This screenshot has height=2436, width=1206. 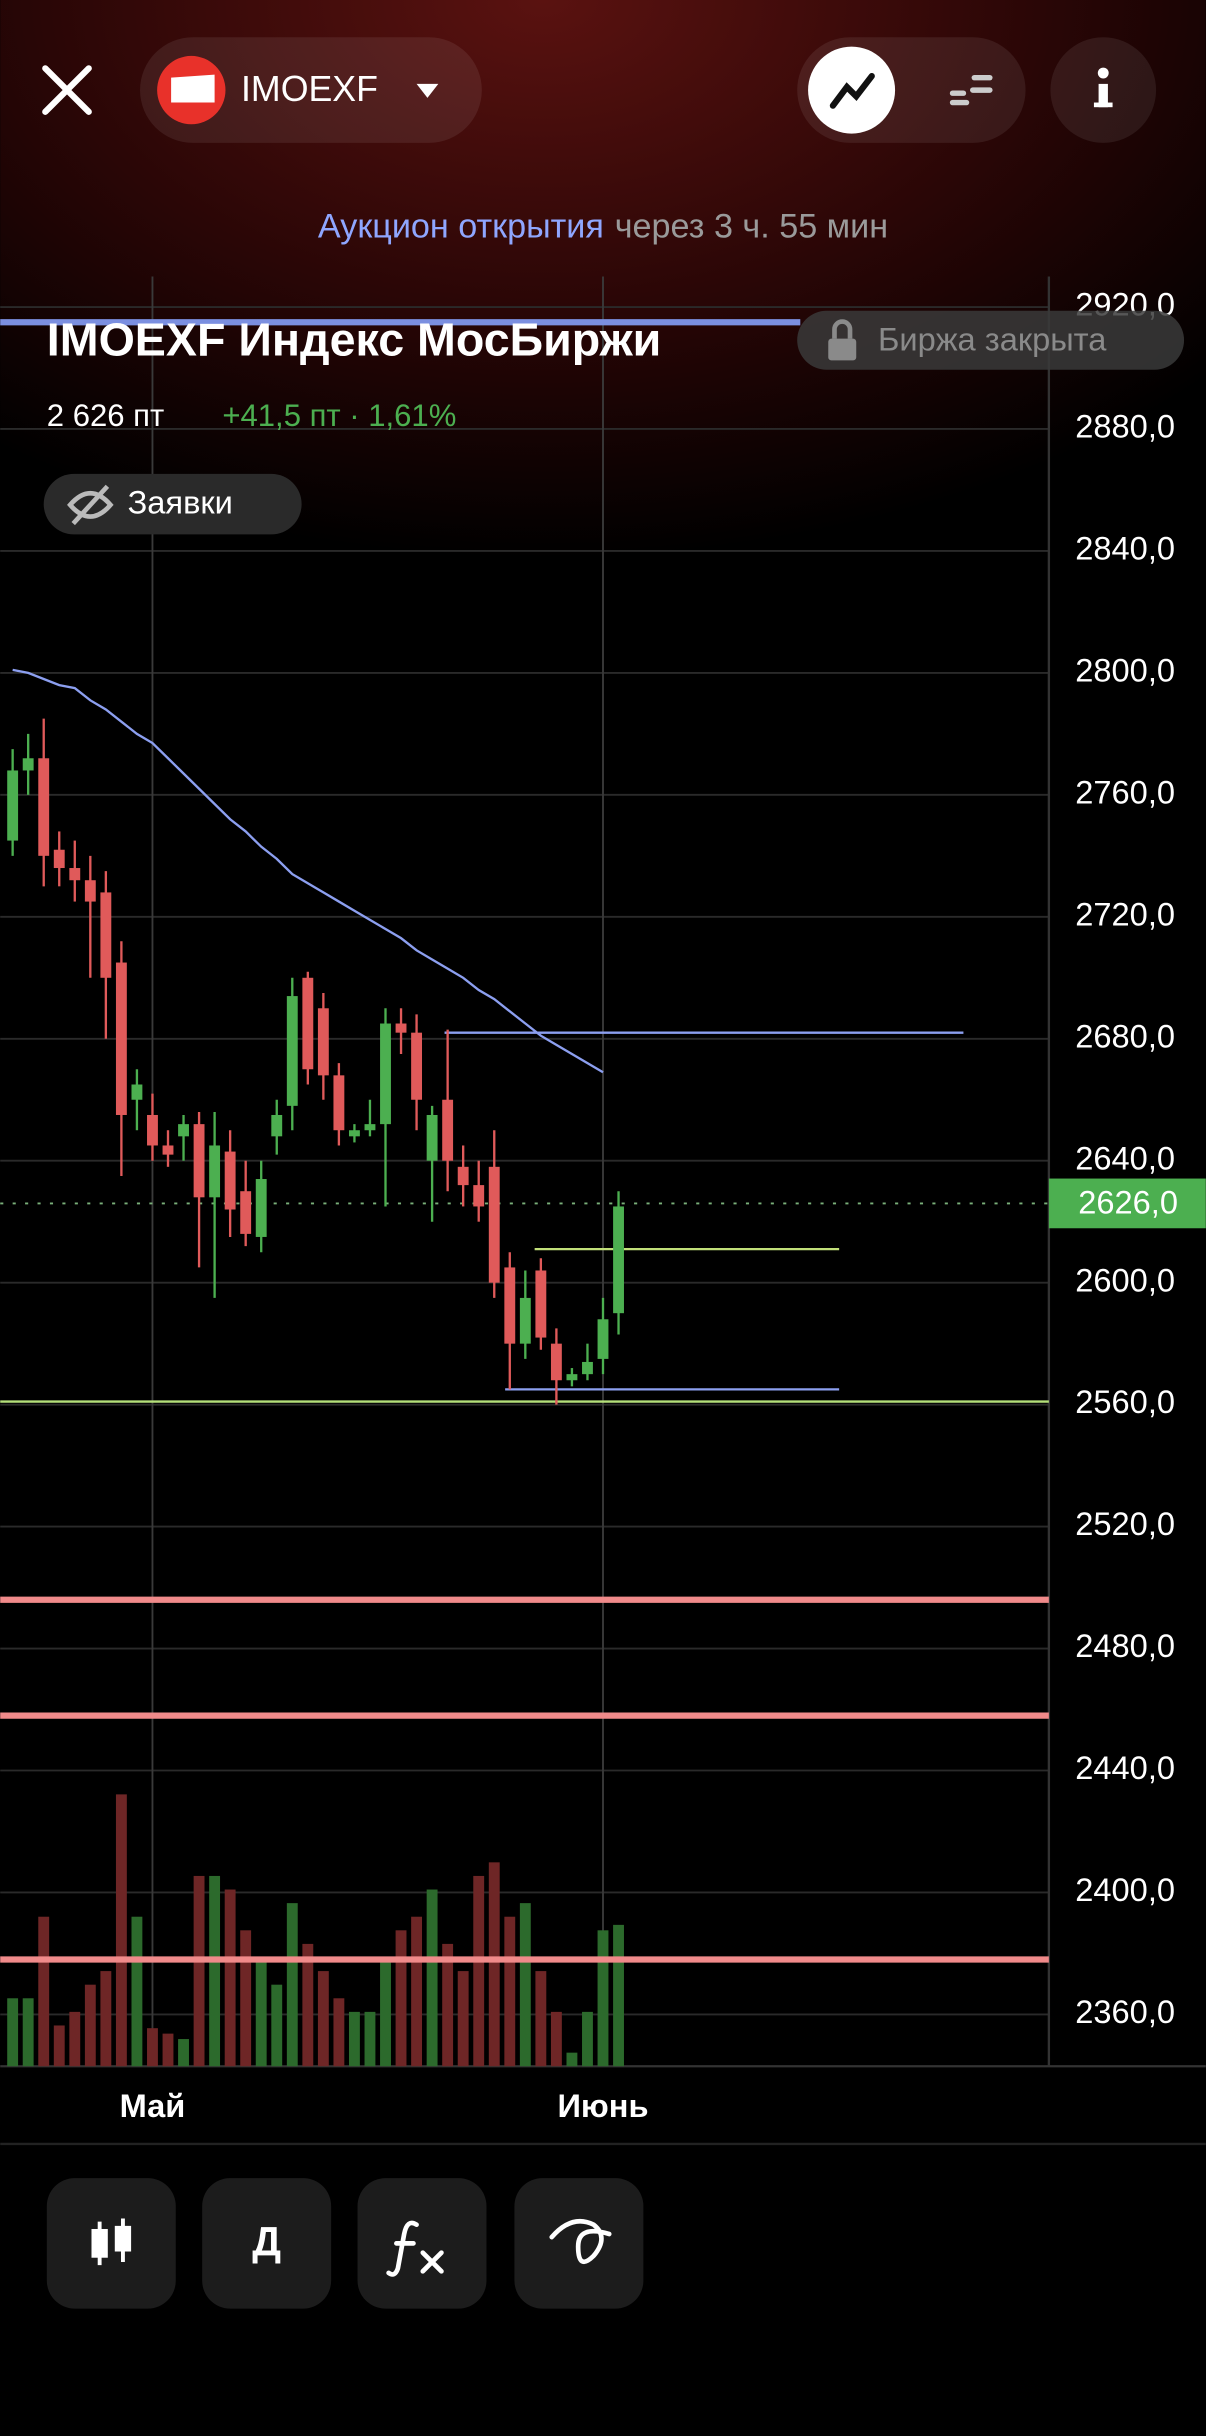 I want to click on y-tick-label: 2520,0, so click(x=1125, y=1523).